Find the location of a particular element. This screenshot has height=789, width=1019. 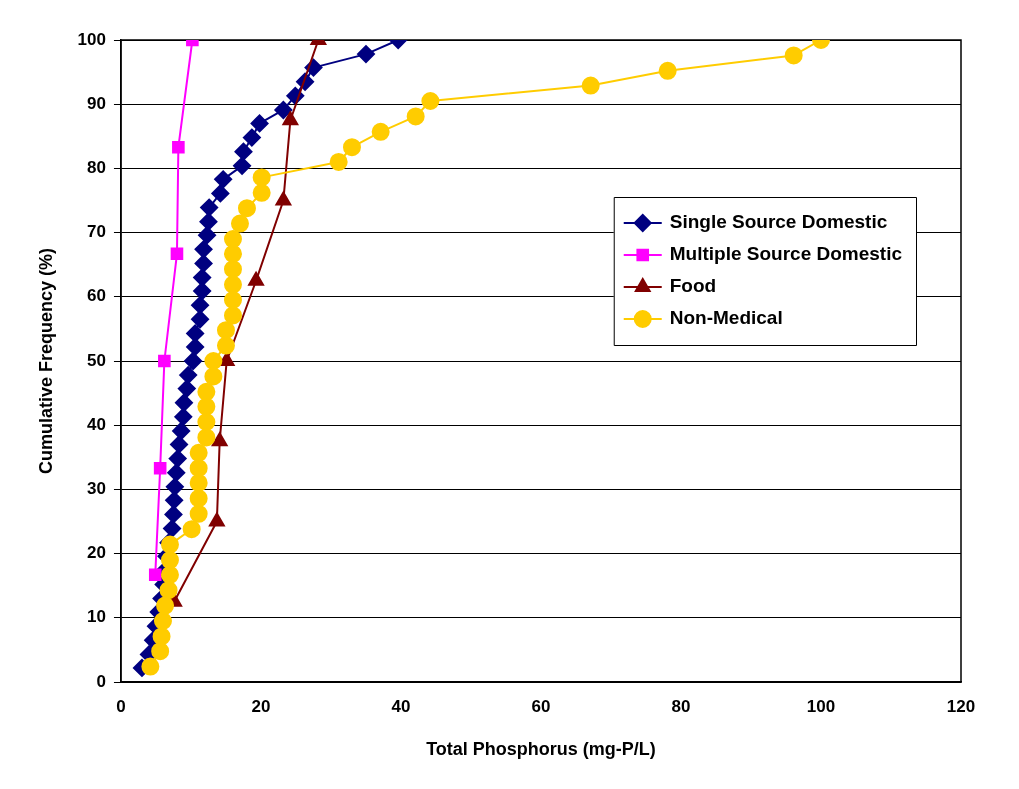

y-tick-label: 0 is located at coordinates (101, 681).